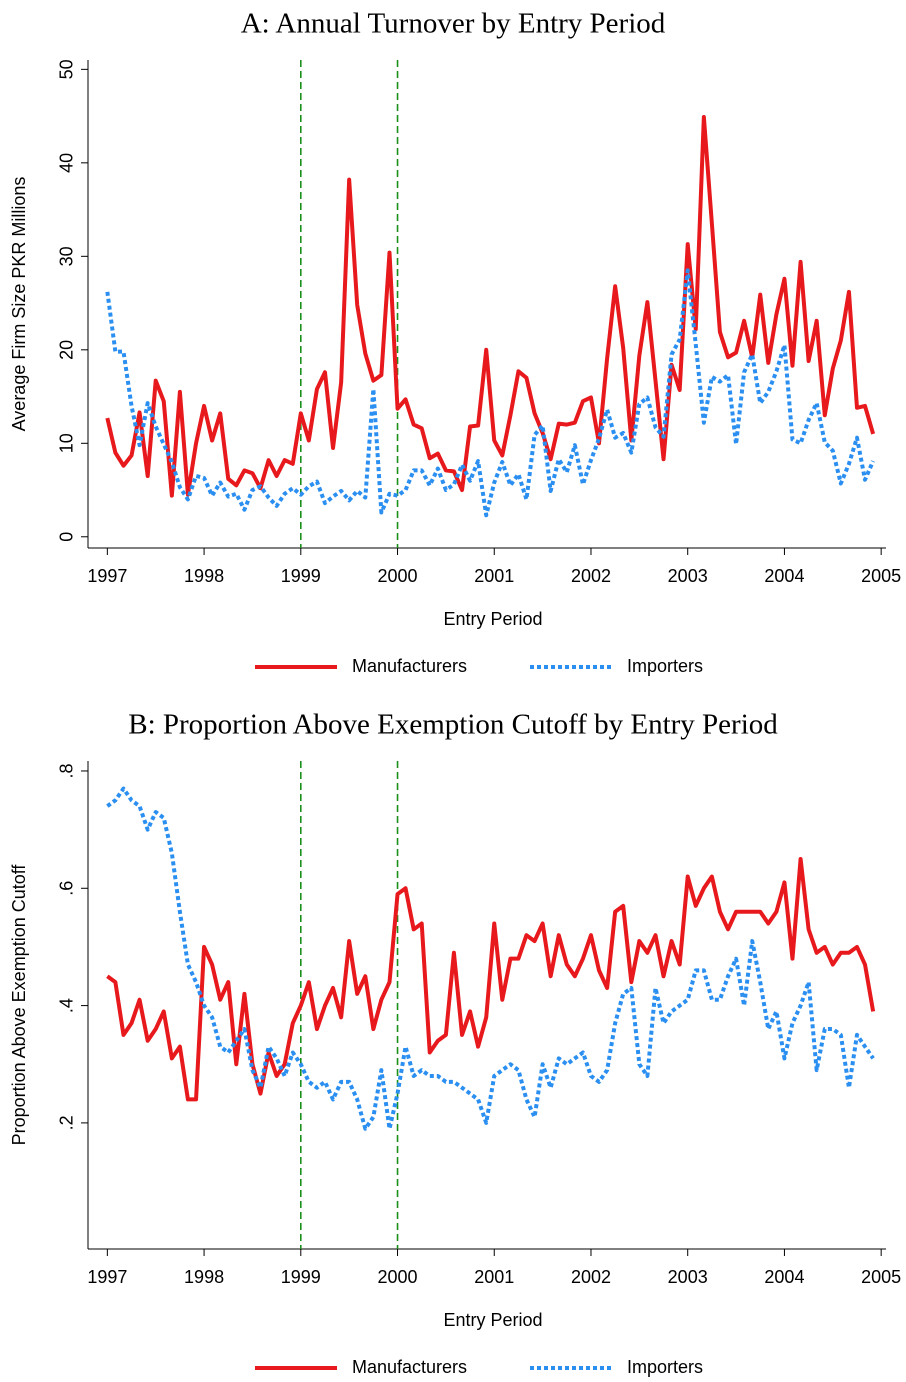 The image size is (906, 1382). I want to click on y-tick-label: .4, so click(67, 1005).